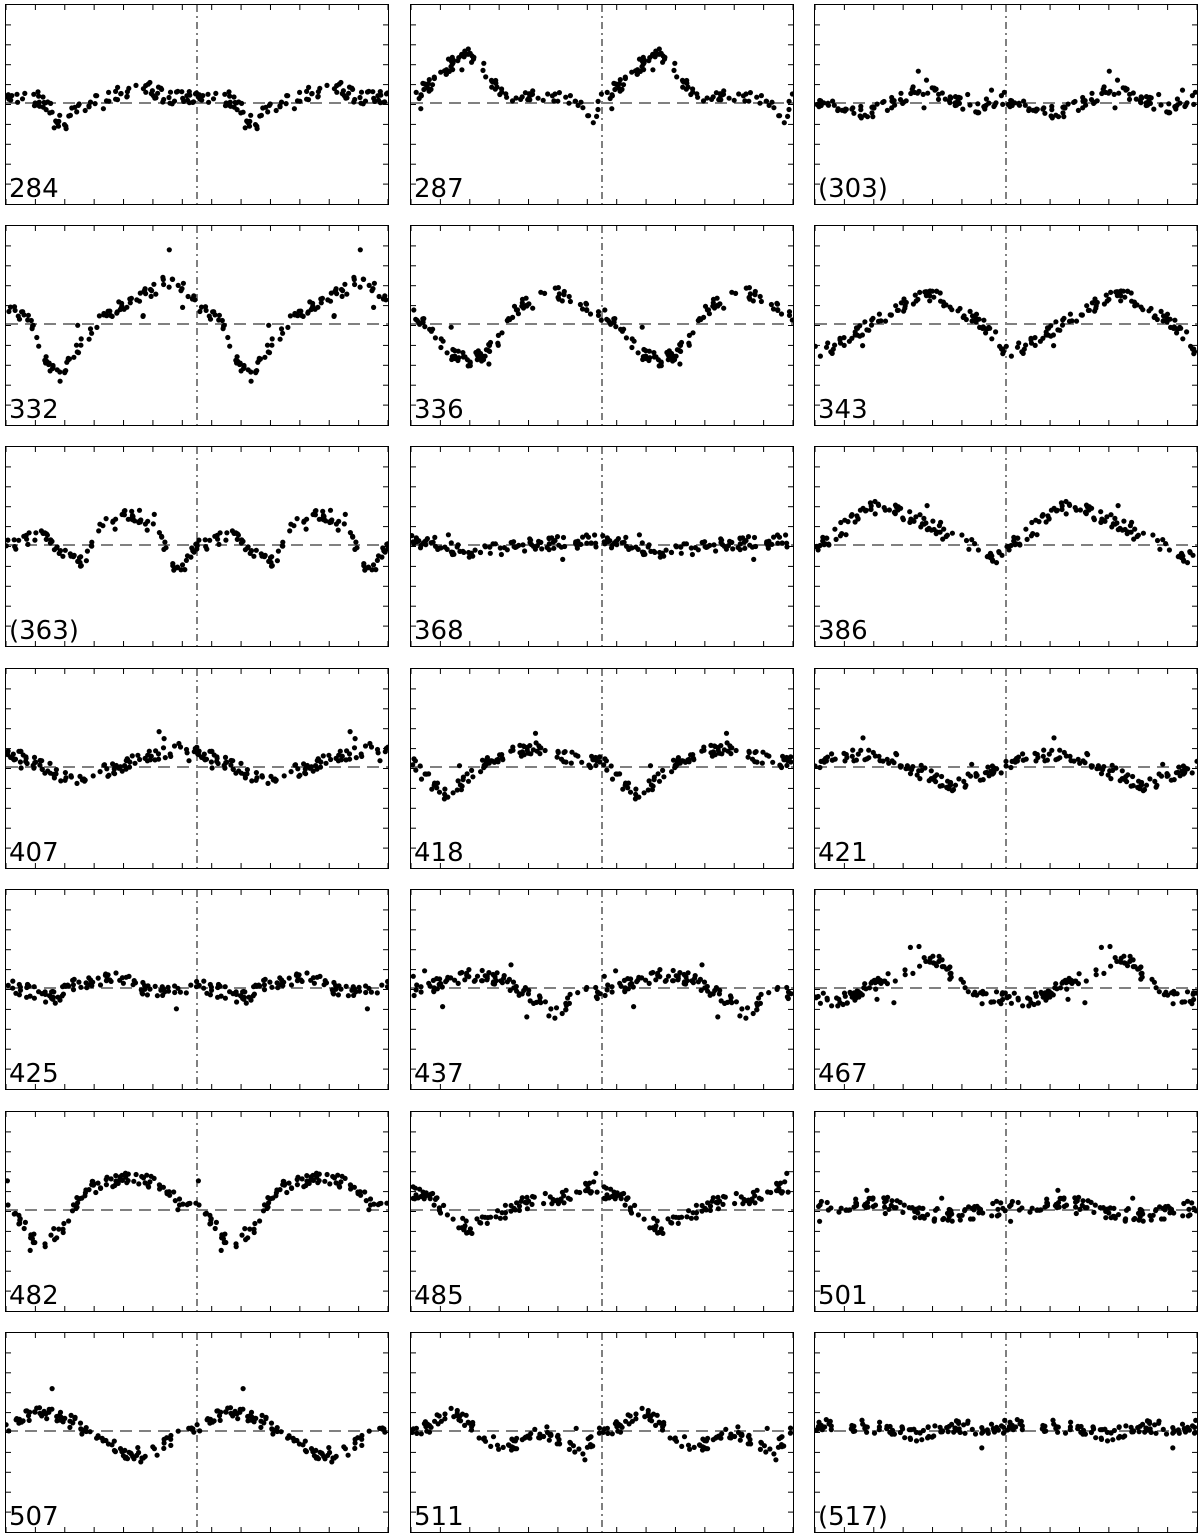 The height and width of the screenshot is (1538, 1200). I want to click on light-curve-plot, so click(602, 546).